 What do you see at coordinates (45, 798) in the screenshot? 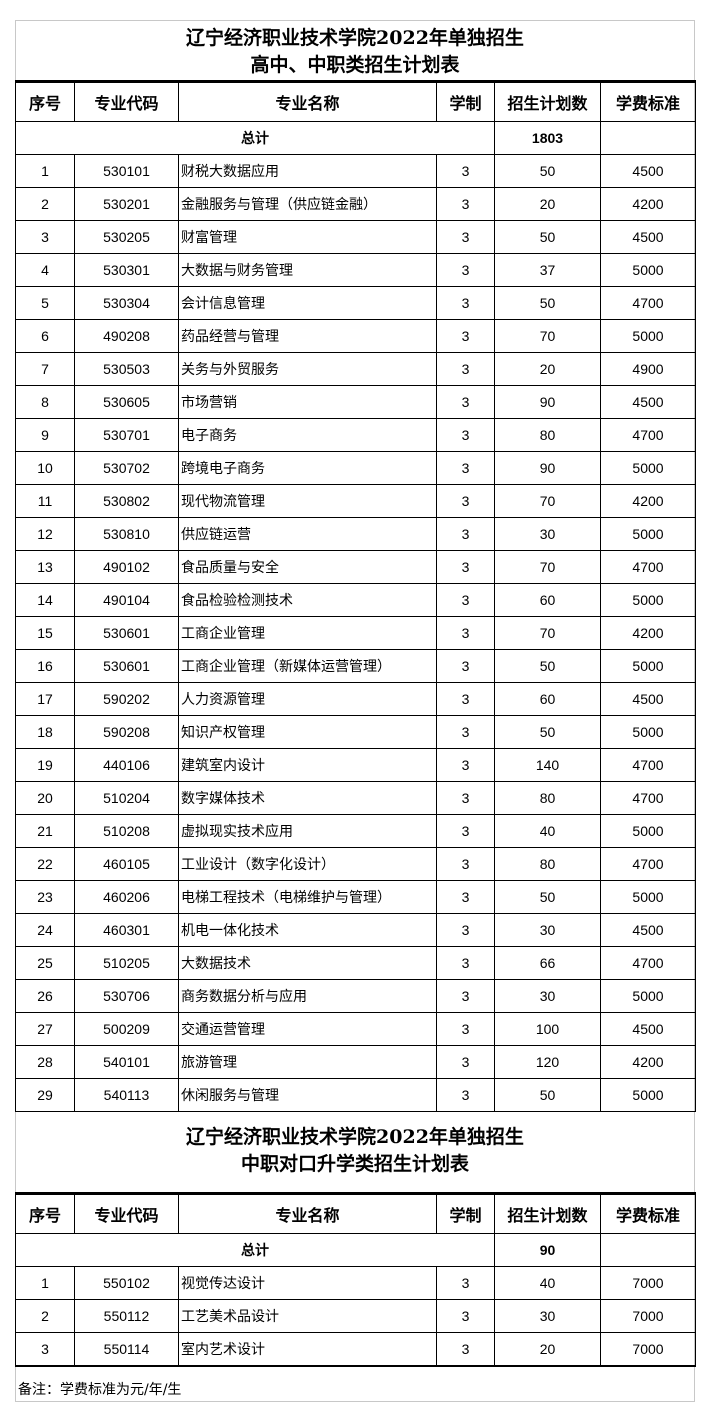
I see `cell-index: 20` at bounding box center [45, 798].